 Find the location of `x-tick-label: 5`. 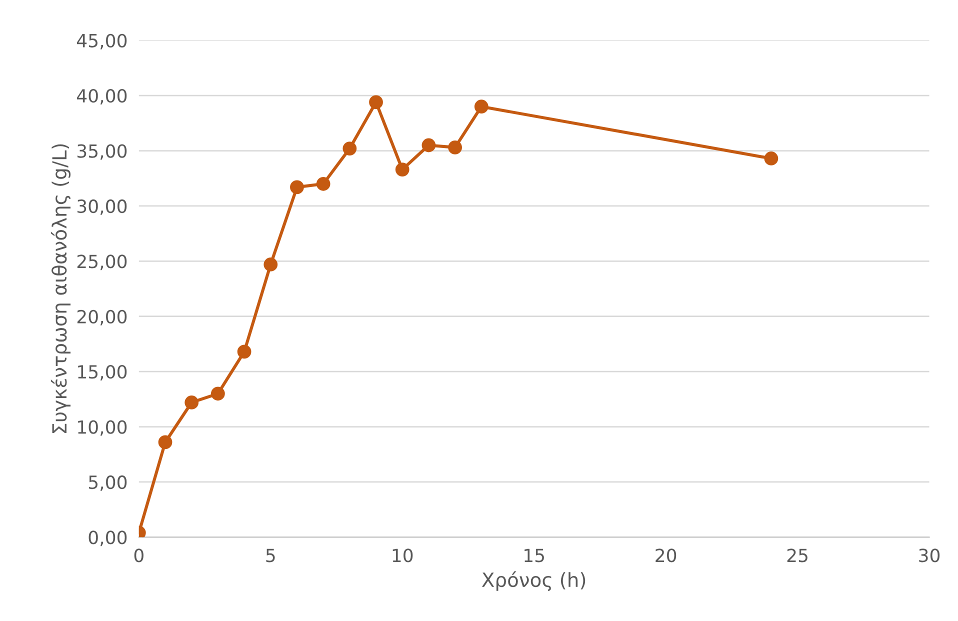

x-tick-label: 5 is located at coordinates (270, 555).